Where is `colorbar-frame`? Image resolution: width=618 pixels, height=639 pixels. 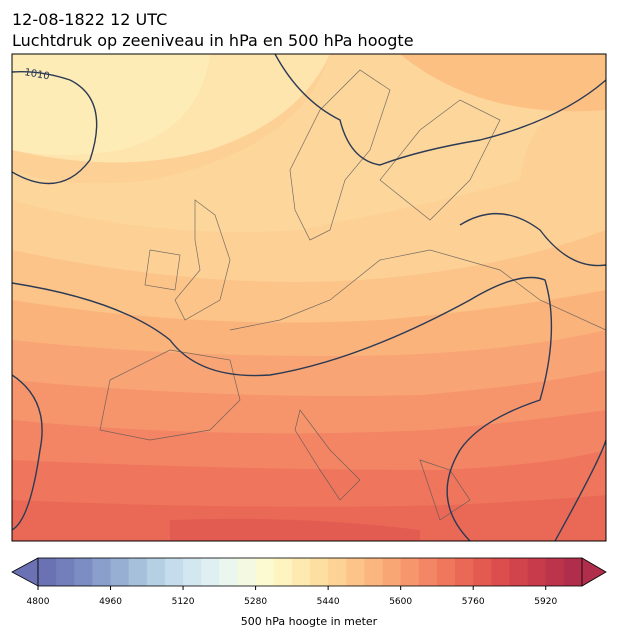 colorbar-frame is located at coordinates (310, 572).